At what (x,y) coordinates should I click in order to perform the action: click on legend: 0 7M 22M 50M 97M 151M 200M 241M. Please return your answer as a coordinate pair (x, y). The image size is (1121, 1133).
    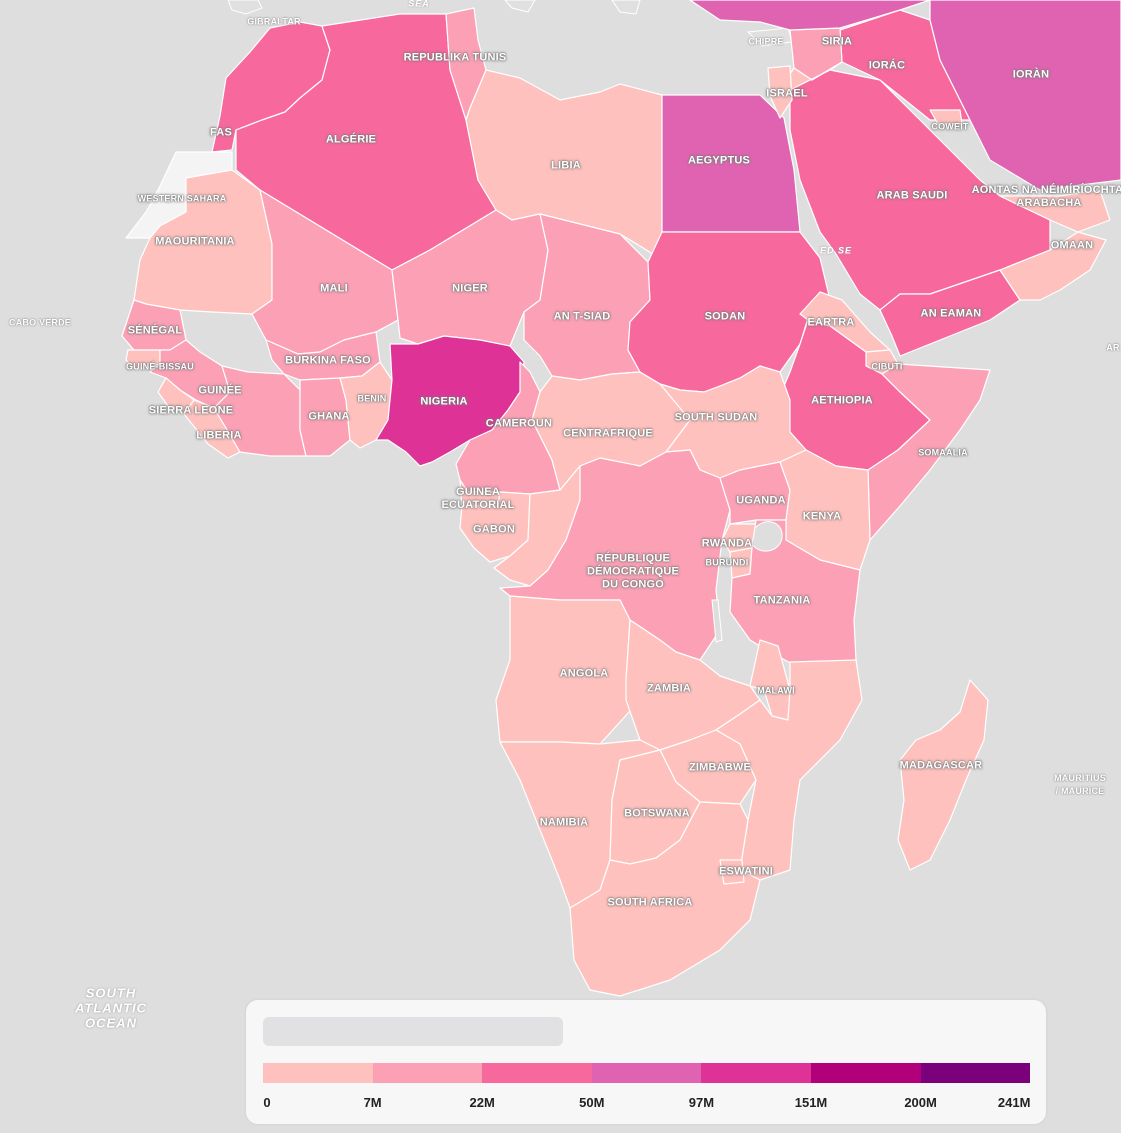
    Looking at the image, I should click on (646, 1062).